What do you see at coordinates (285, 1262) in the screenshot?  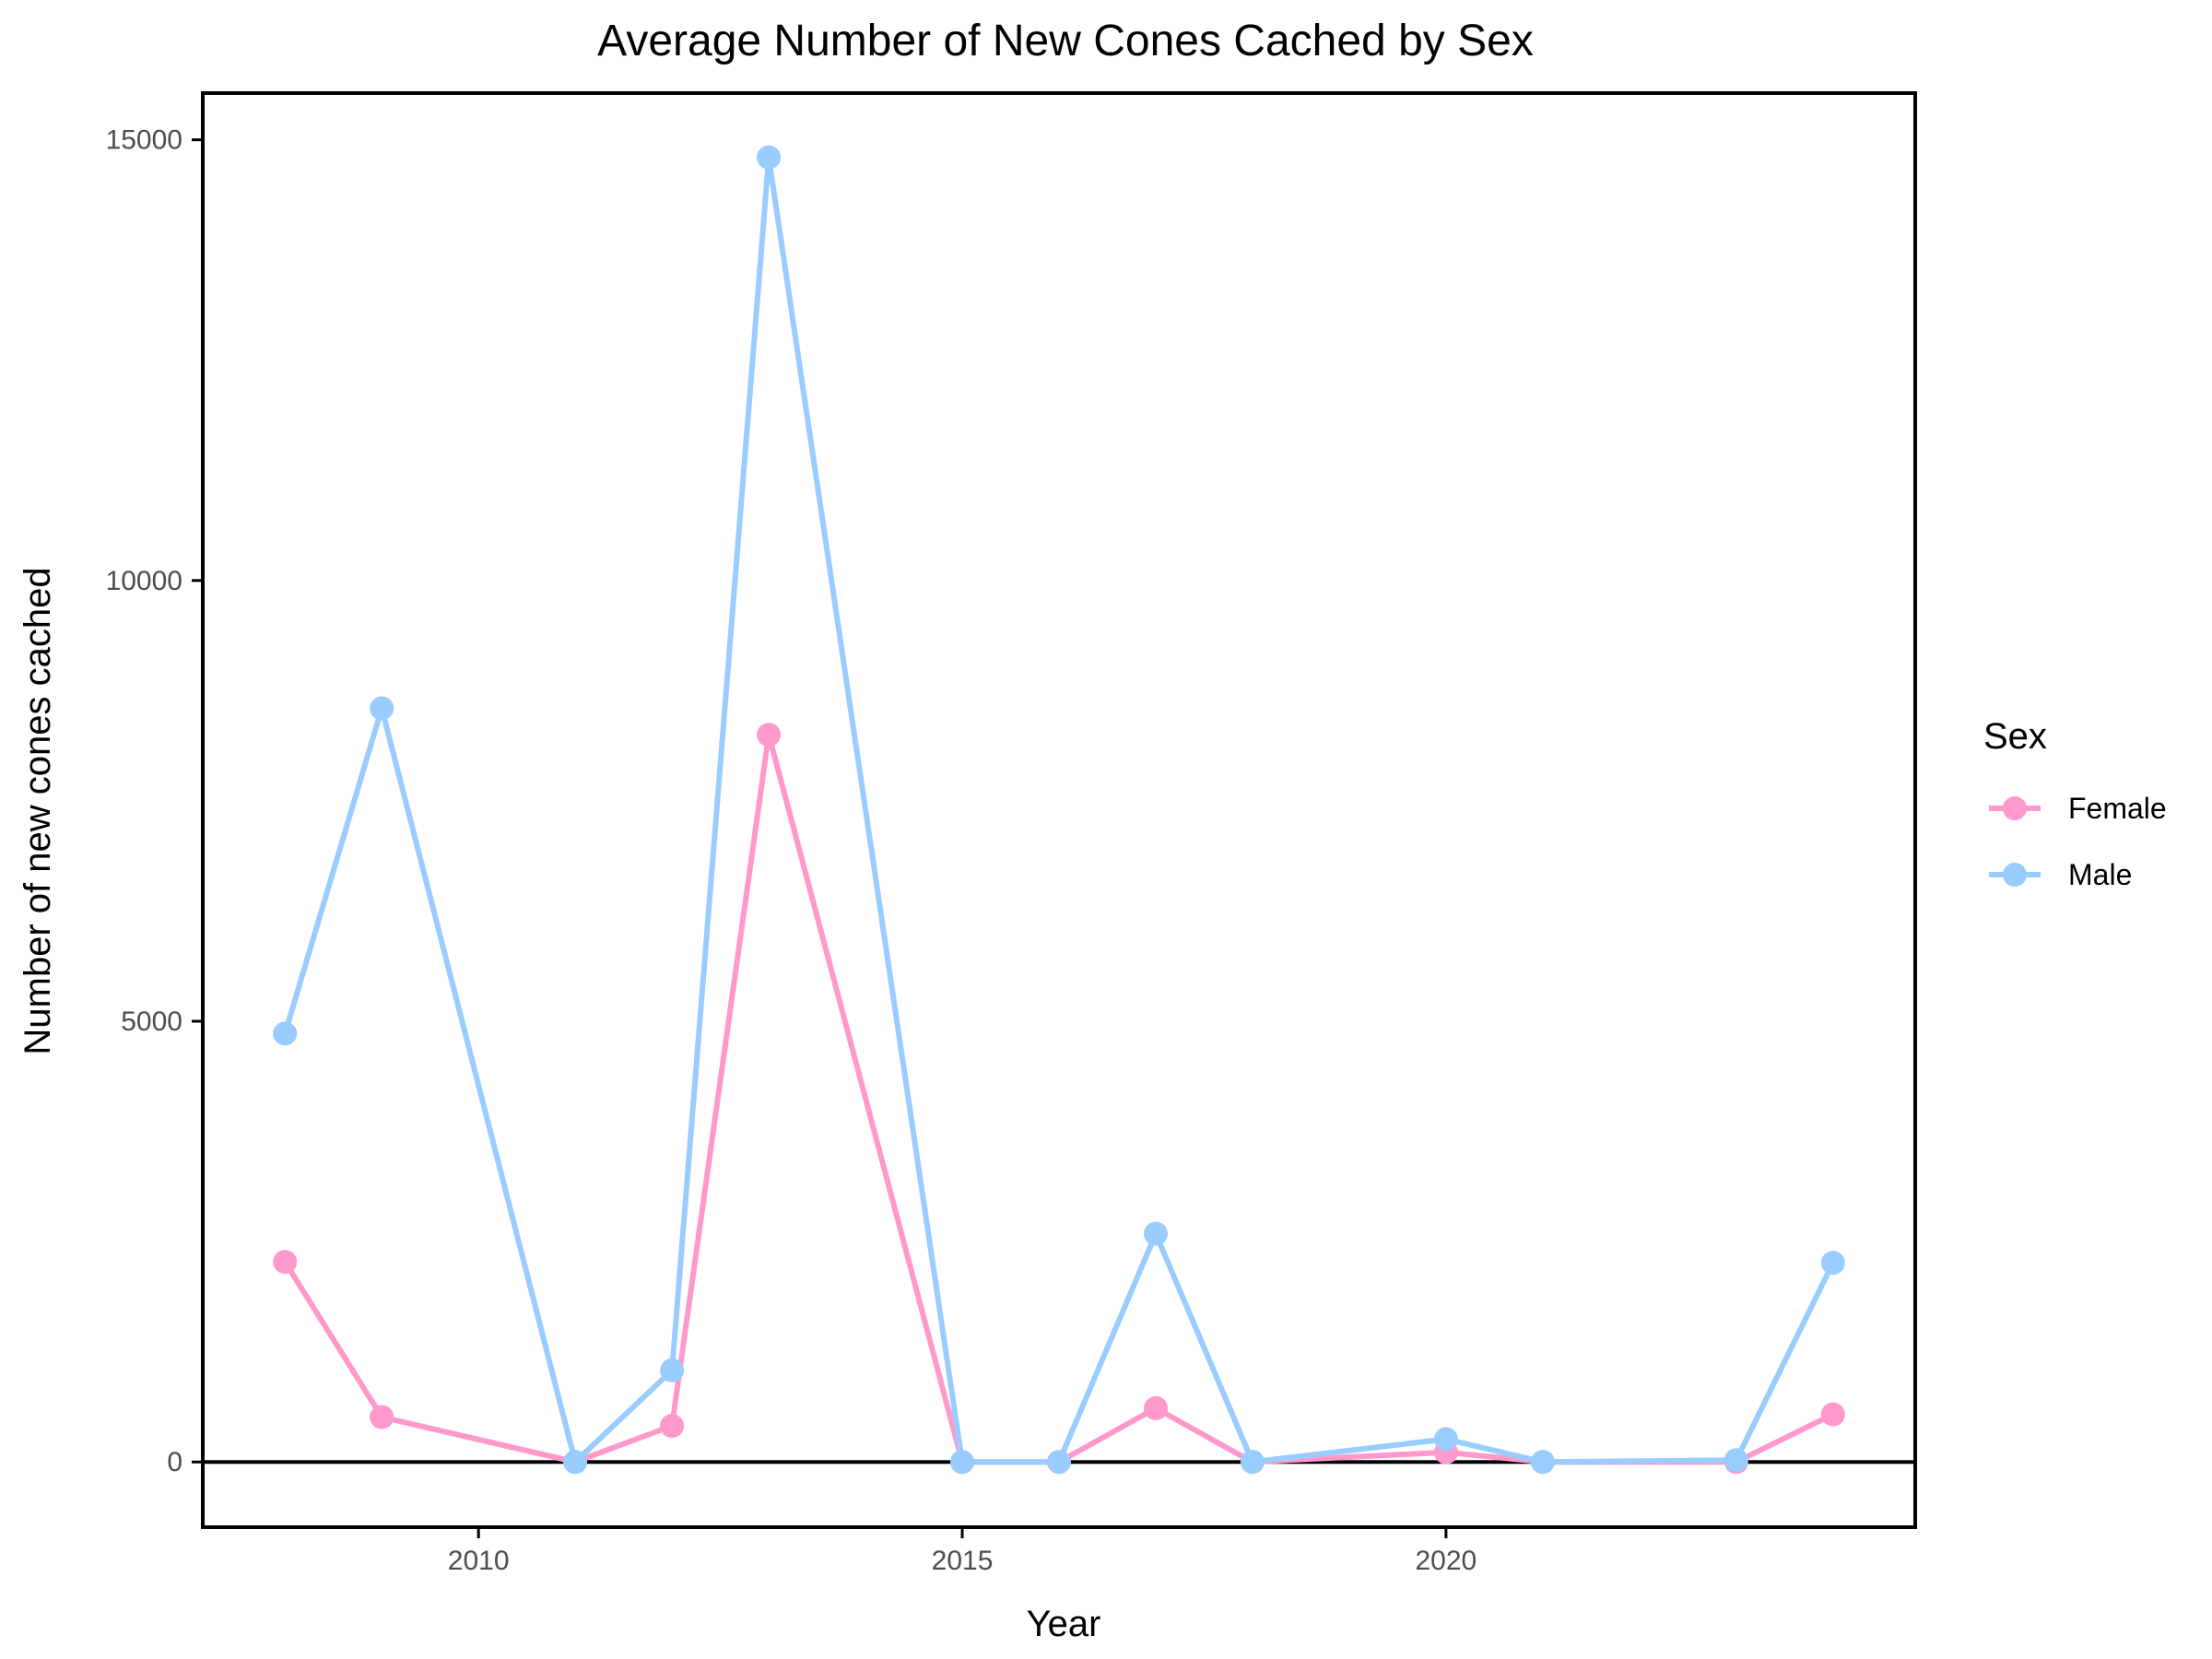 I see `data-point-female-2008` at bounding box center [285, 1262].